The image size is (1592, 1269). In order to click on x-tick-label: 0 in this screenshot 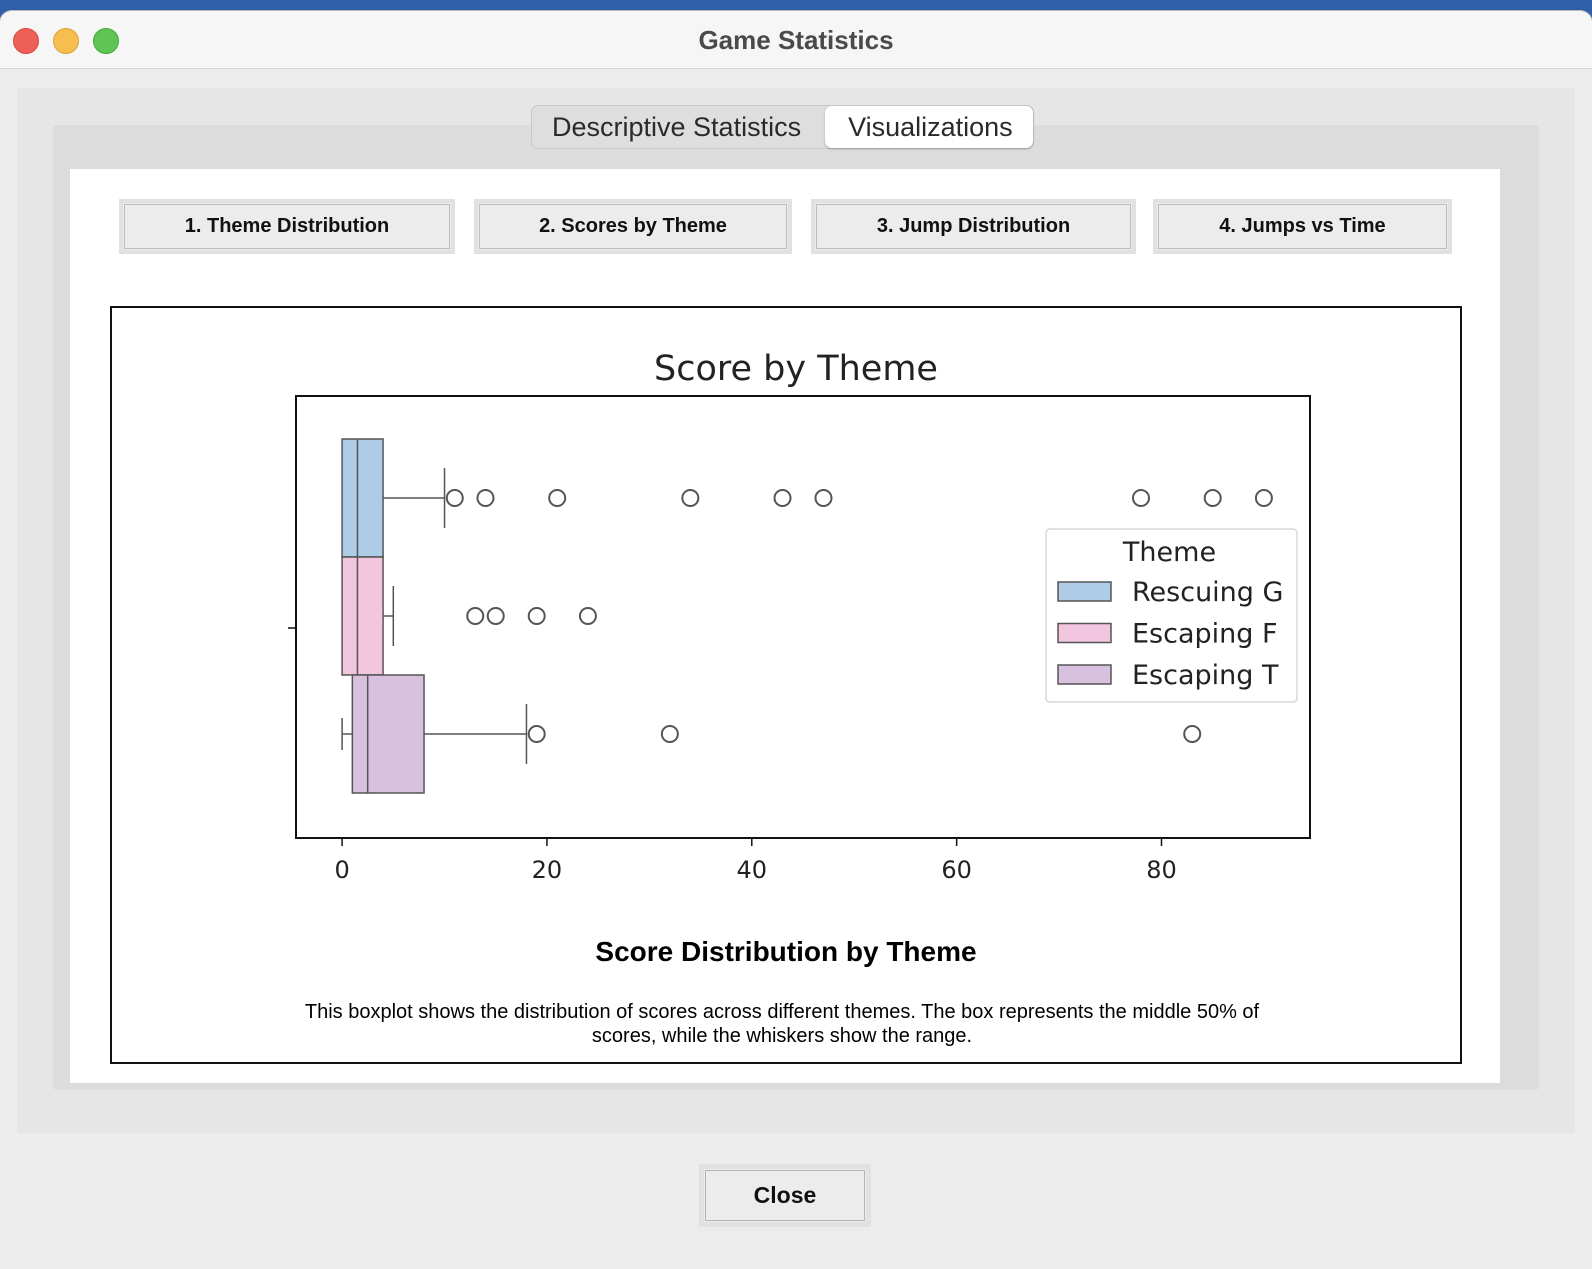, I will do `click(341, 870)`.